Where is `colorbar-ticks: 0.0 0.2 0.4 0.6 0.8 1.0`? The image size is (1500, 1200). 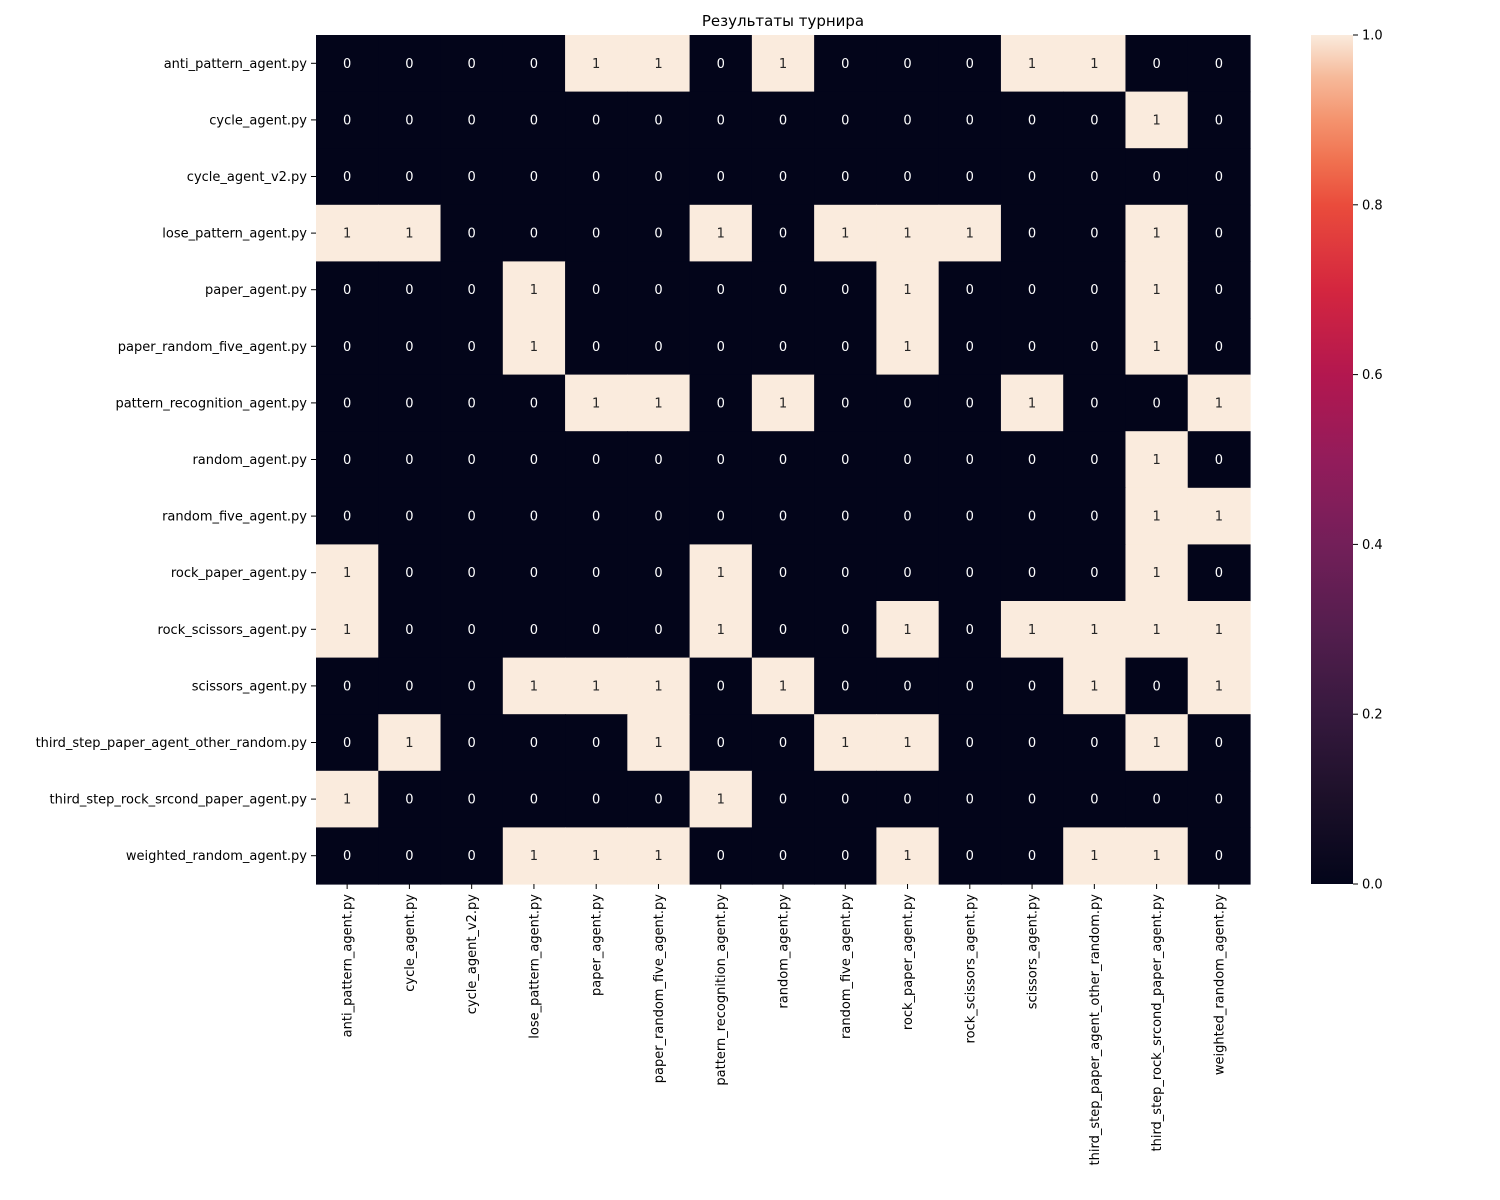 colorbar-ticks: 0.0 0.2 0.4 0.6 0.8 1.0 is located at coordinates (1368, 461).